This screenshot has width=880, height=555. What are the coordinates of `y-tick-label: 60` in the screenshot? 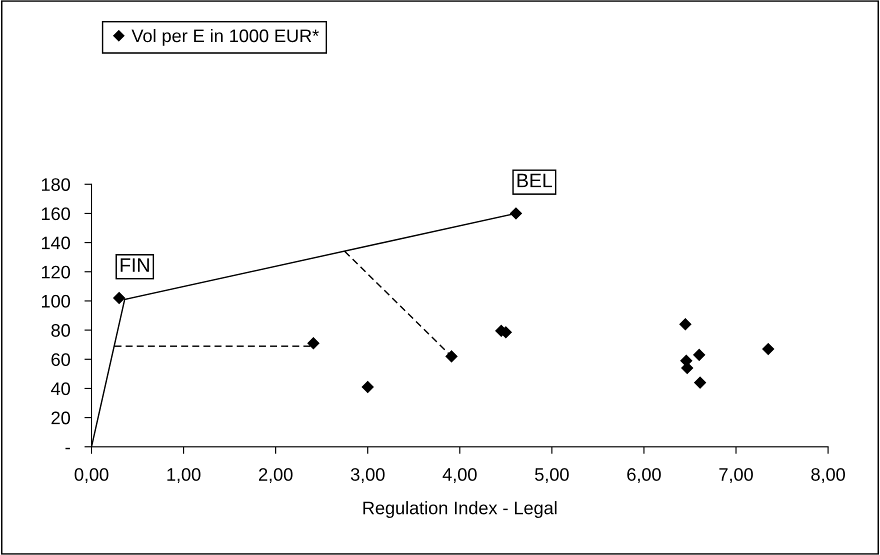 It's located at (61, 359).